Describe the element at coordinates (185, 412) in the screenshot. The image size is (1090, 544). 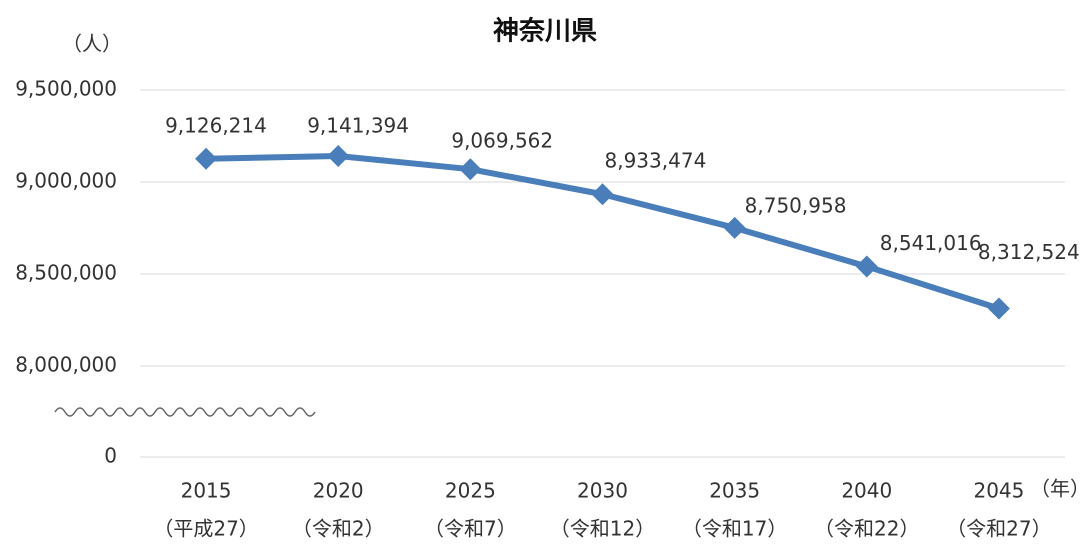
I see `axis-break` at that location.